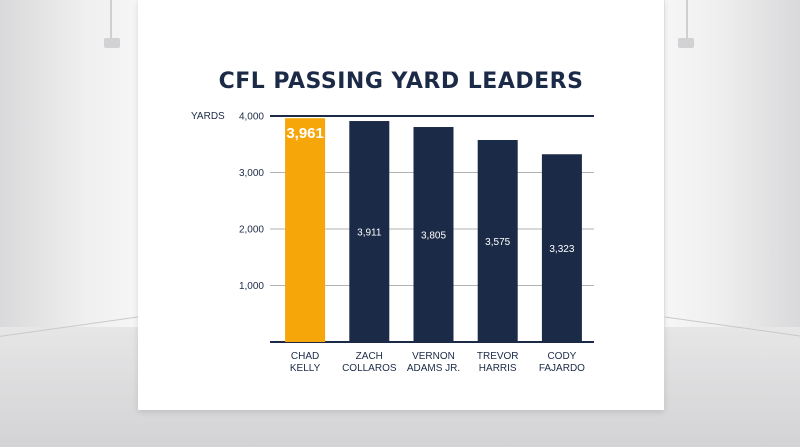 Image resolution: width=800 pixels, height=447 pixels. I want to click on x-category-label: TREVOR, so click(498, 356).